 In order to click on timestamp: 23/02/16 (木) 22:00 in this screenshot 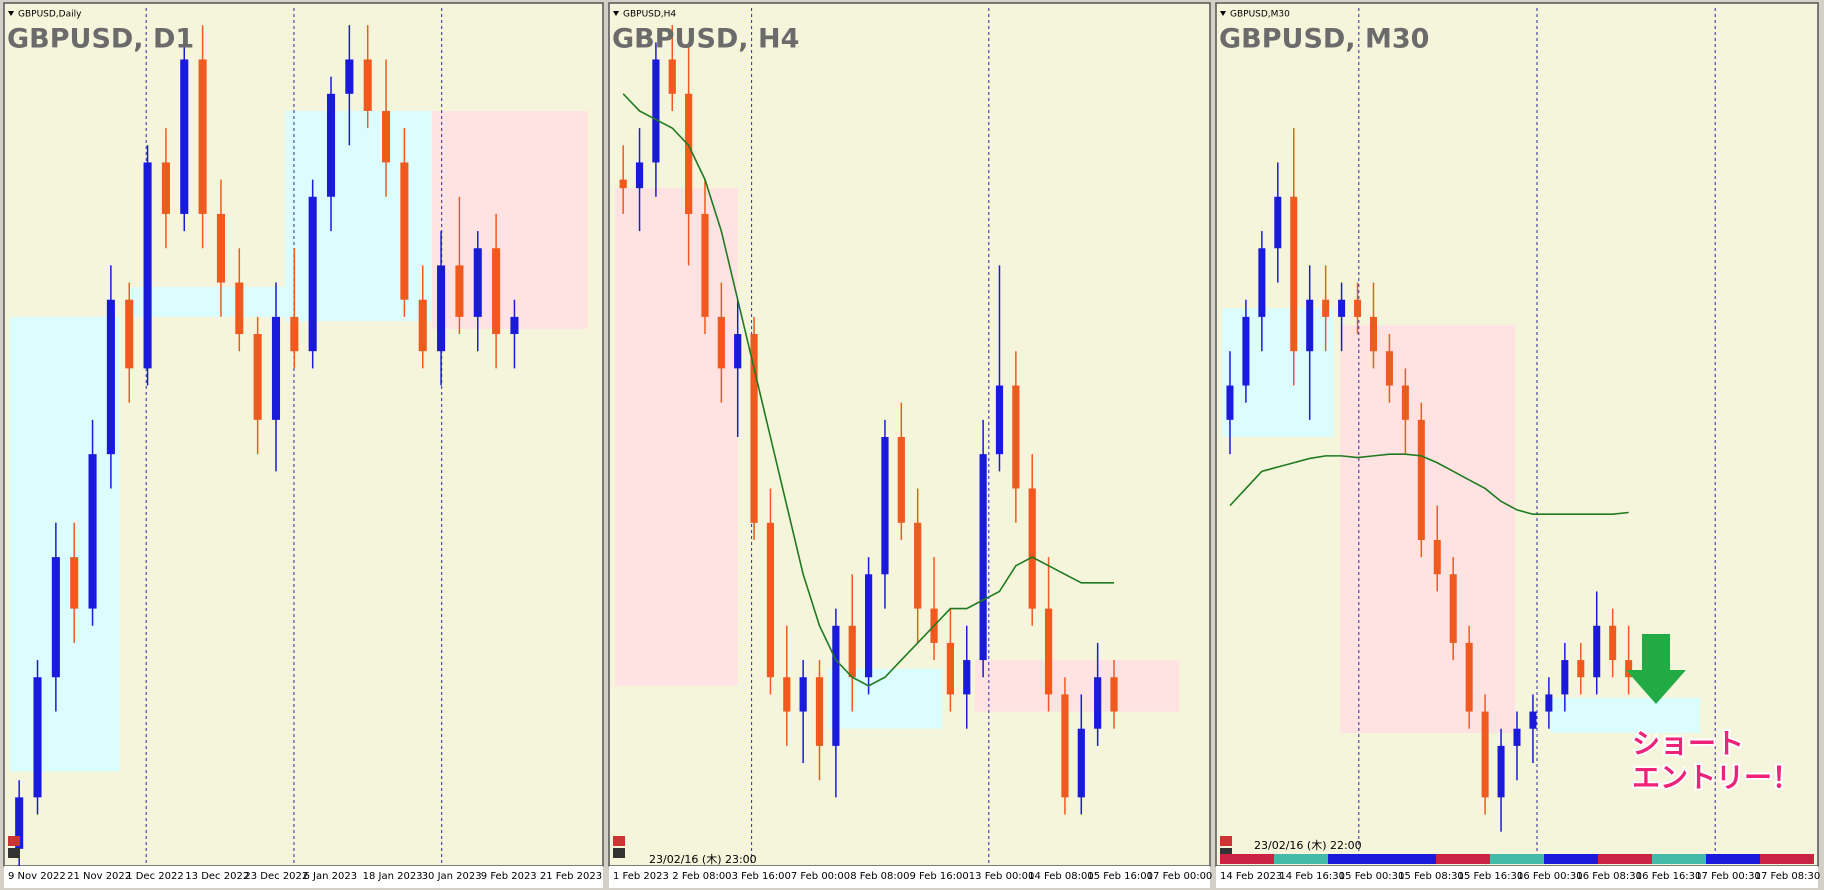, I will do `click(1308, 845)`.